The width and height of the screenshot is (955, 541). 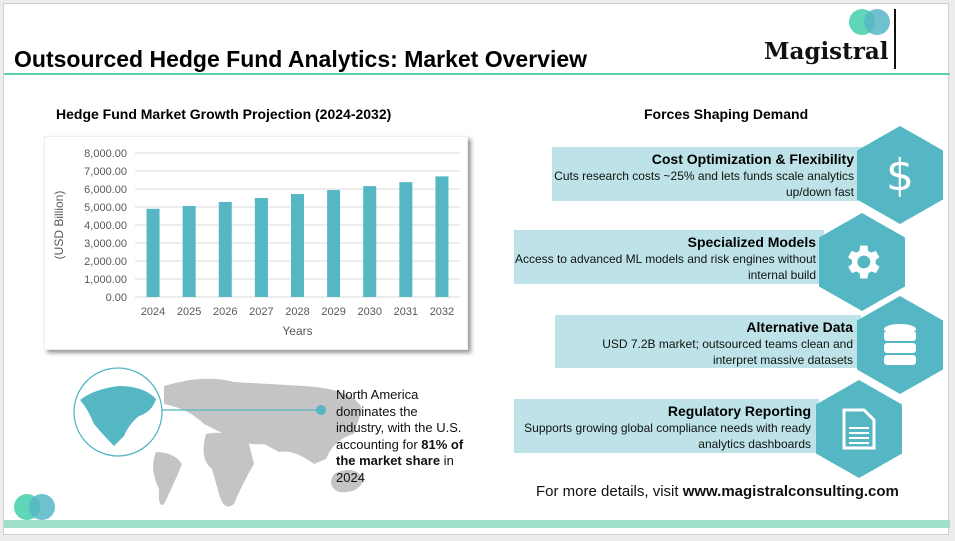 What do you see at coordinates (263, 421) in the screenshot?
I see `eurasia-shape` at bounding box center [263, 421].